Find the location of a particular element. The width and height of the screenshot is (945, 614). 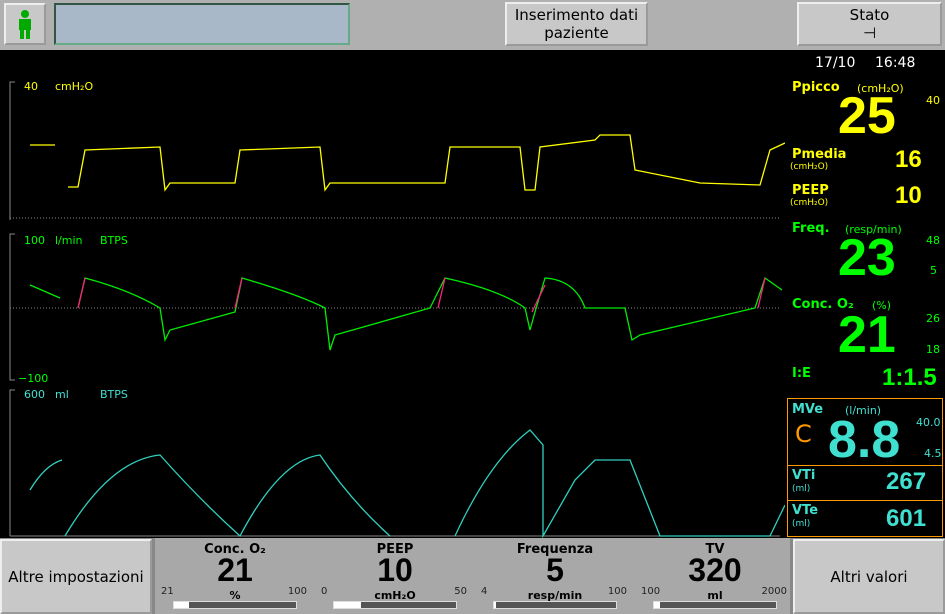

mve-unit: (l/min) is located at coordinates (863, 410).